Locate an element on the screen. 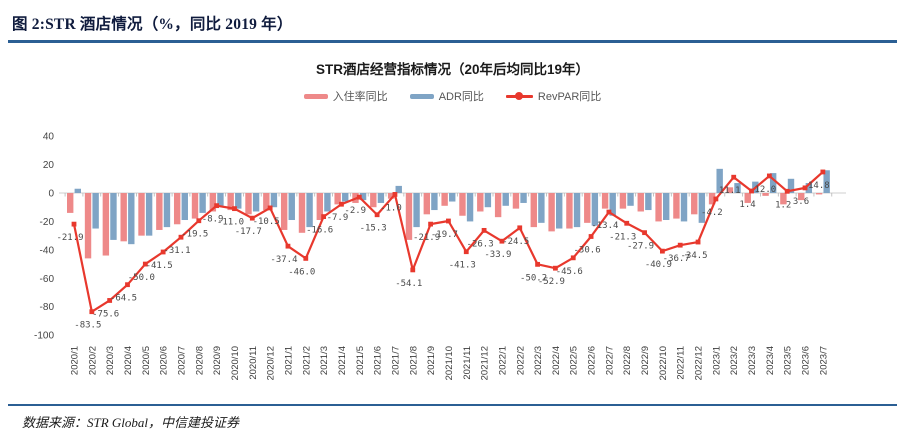  y-tick-label: -80 is located at coordinates (47, 307).